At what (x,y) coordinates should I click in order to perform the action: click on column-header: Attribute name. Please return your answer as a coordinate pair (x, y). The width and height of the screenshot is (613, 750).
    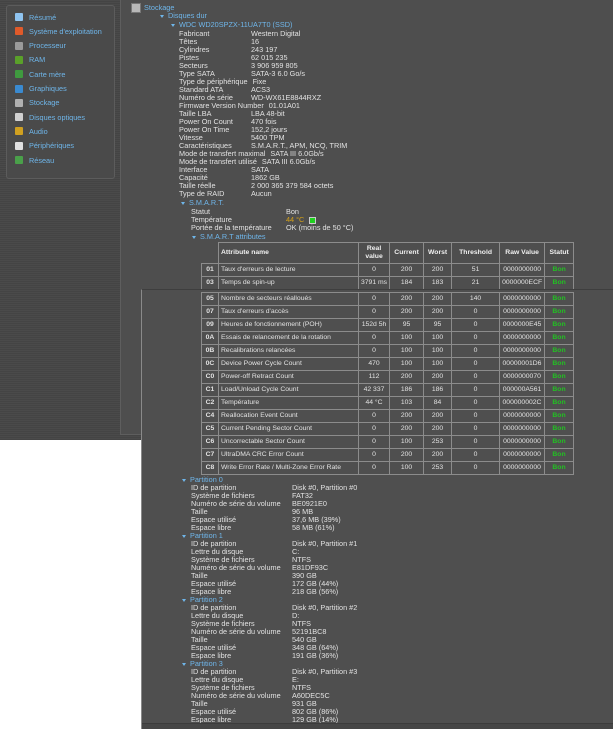
    Looking at the image, I should click on (288, 253).